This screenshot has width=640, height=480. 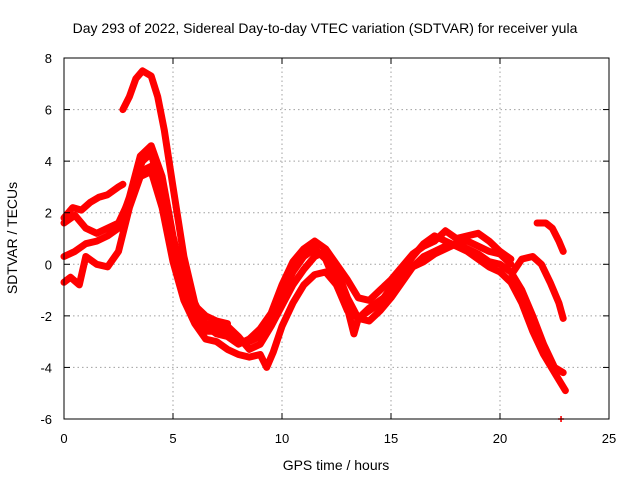 What do you see at coordinates (12, 238) in the screenshot?
I see `y-axis-label: SDTVAR / TECUs` at bounding box center [12, 238].